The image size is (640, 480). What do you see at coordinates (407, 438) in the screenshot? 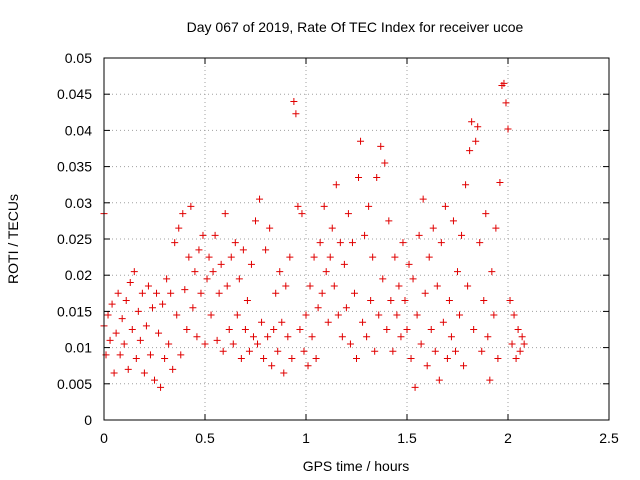
I see `x-tick-label: 1.5` at bounding box center [407, 438].